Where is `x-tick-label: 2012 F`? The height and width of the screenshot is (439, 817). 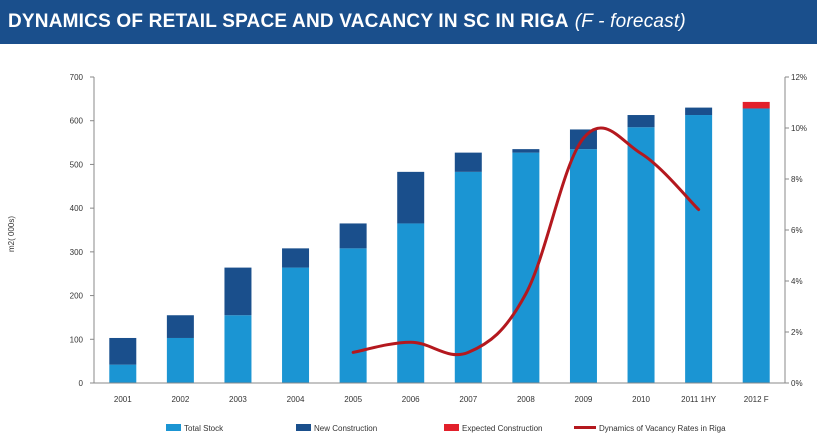
x-tick-label: 2012 F is located at coordinates (756, 399).